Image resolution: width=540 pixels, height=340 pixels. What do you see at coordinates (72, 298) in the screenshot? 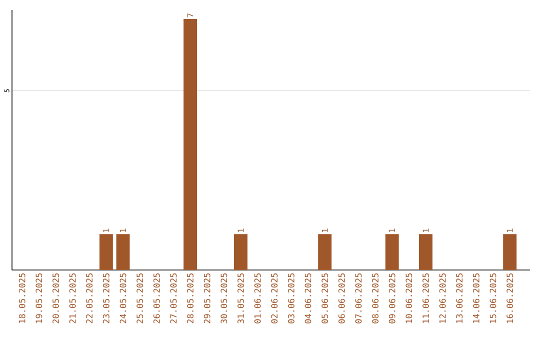
I see `x-tick-label: 21.05.2025` at bounding box center [72, 298].